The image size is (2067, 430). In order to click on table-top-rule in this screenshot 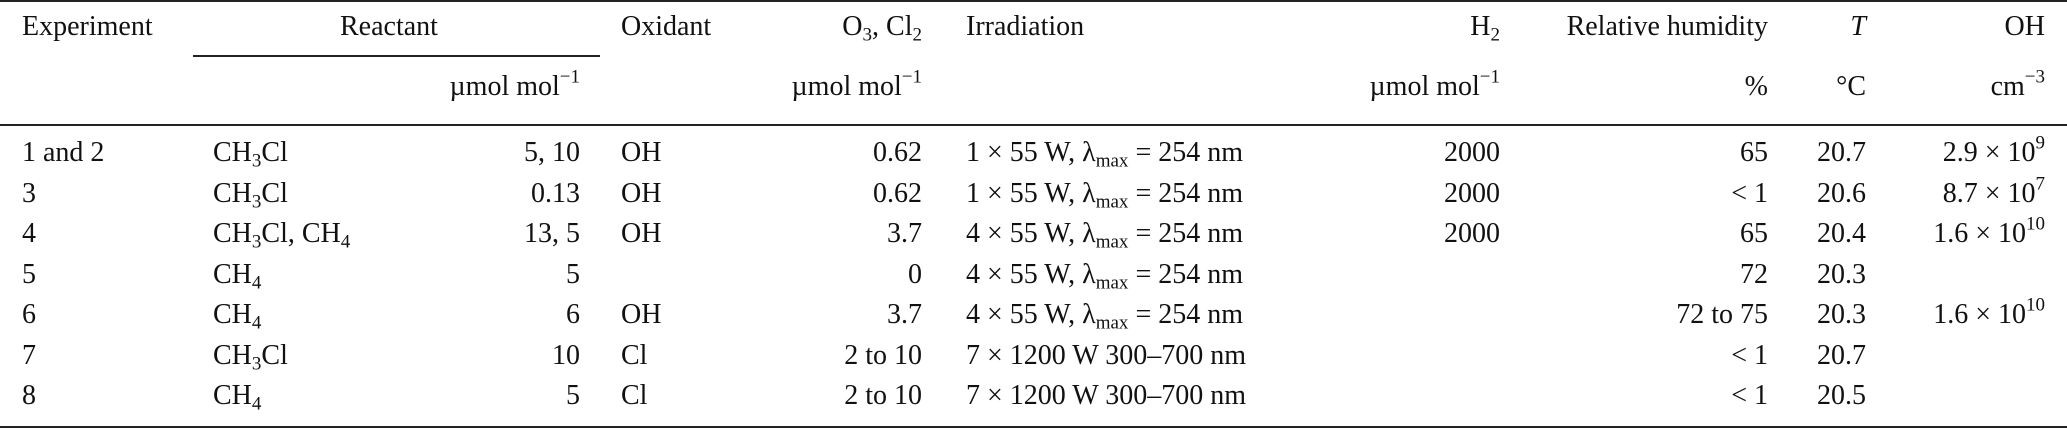, I will do `click(1033, 1)`.